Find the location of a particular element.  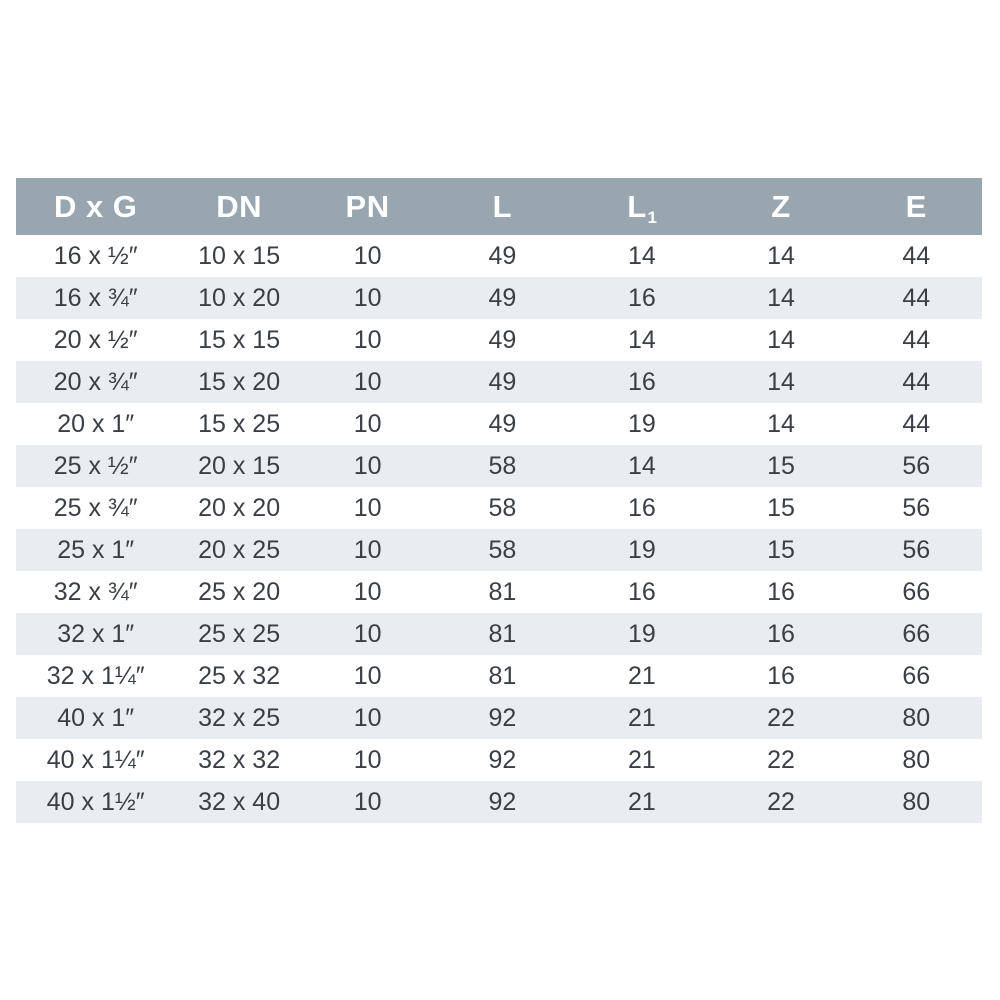

table-row: 40 x 1½″ 32 x 40 10 92 21 22 80 is located at coordinates (499, 802).